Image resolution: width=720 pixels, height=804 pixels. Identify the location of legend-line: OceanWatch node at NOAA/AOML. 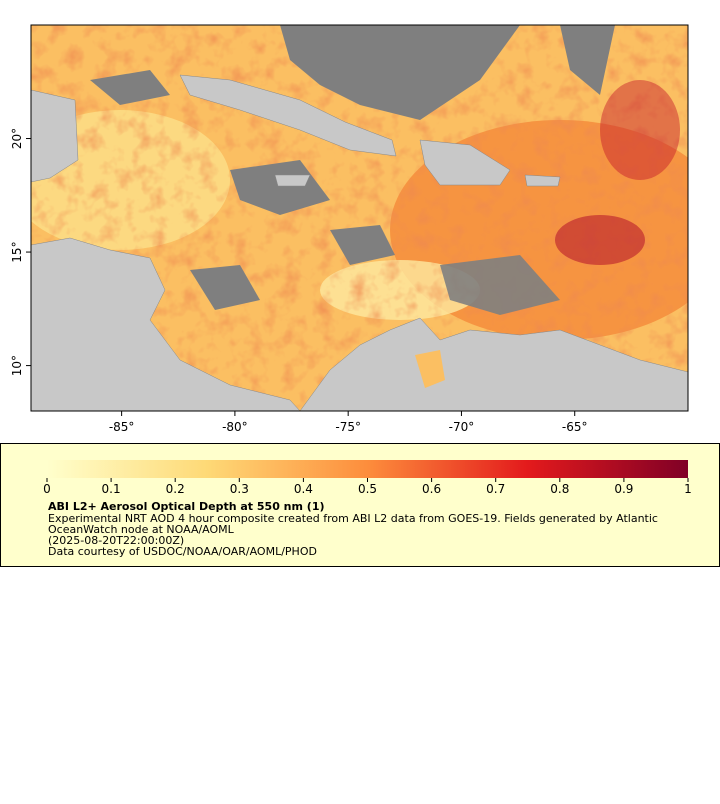
(141, 529).